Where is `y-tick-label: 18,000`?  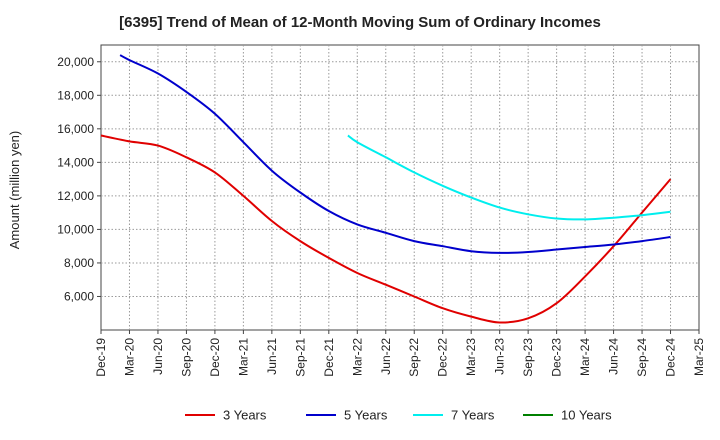
y-tick-label: 18,000 is located at coordinates (75, 95).